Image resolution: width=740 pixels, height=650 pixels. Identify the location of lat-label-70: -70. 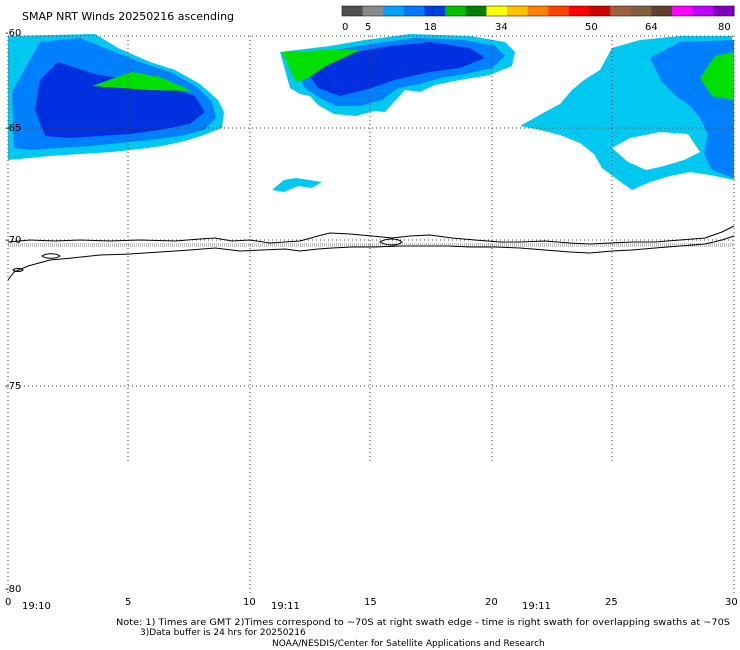
(13, 240).